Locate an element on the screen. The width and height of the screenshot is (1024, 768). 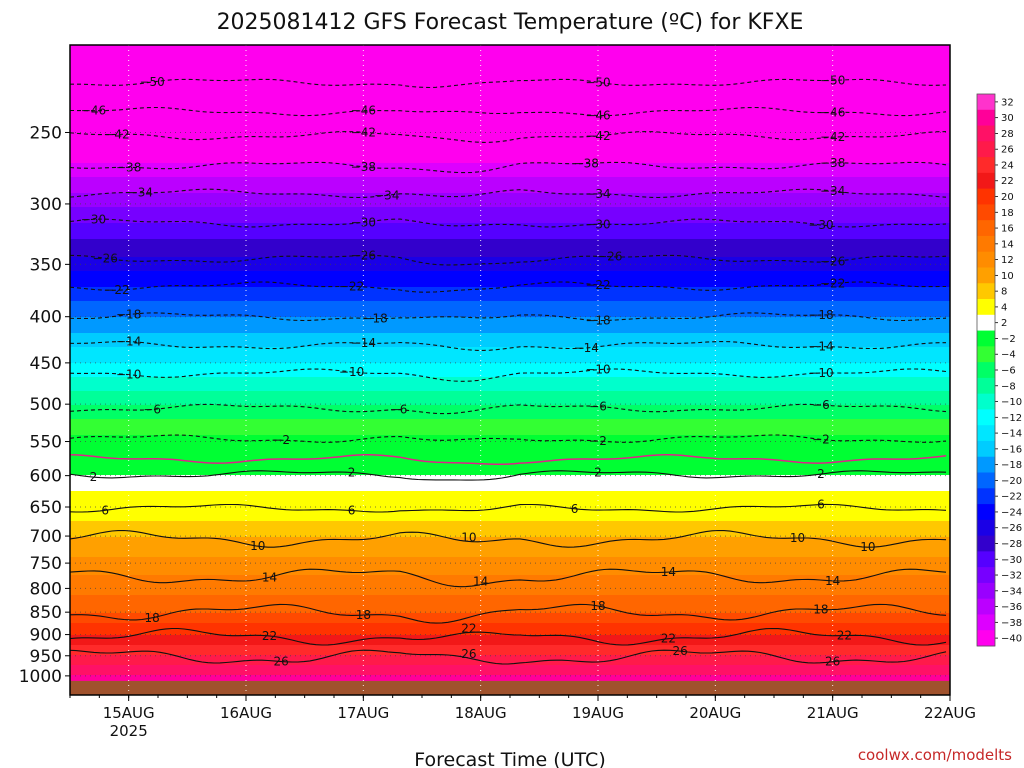
colorbar-label: −10 is located at coordinates (1011, 402).